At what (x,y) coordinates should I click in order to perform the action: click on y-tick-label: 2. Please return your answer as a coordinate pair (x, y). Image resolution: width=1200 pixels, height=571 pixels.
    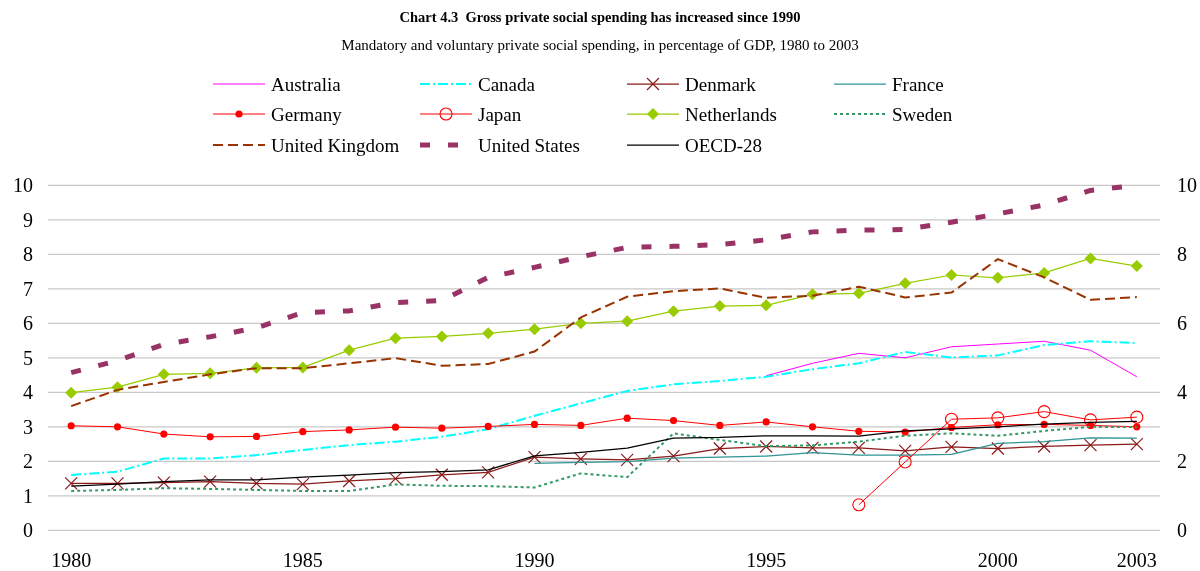
    Looking at the image, I should click on (28, 461).